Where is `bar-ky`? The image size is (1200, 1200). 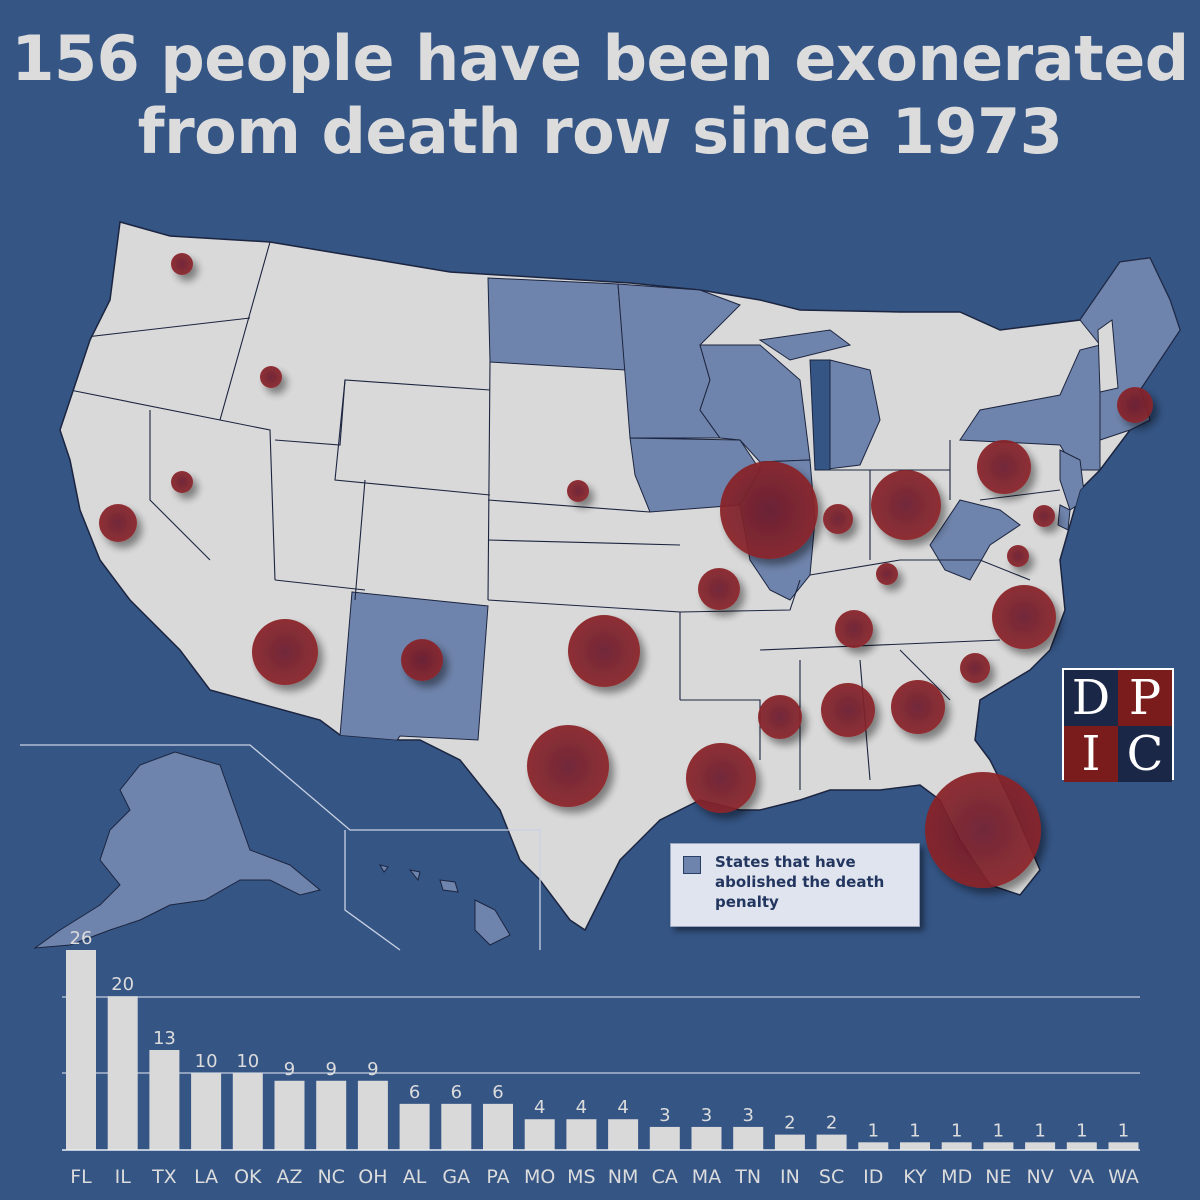
bar-ky is located at coordinates (915, 1146).